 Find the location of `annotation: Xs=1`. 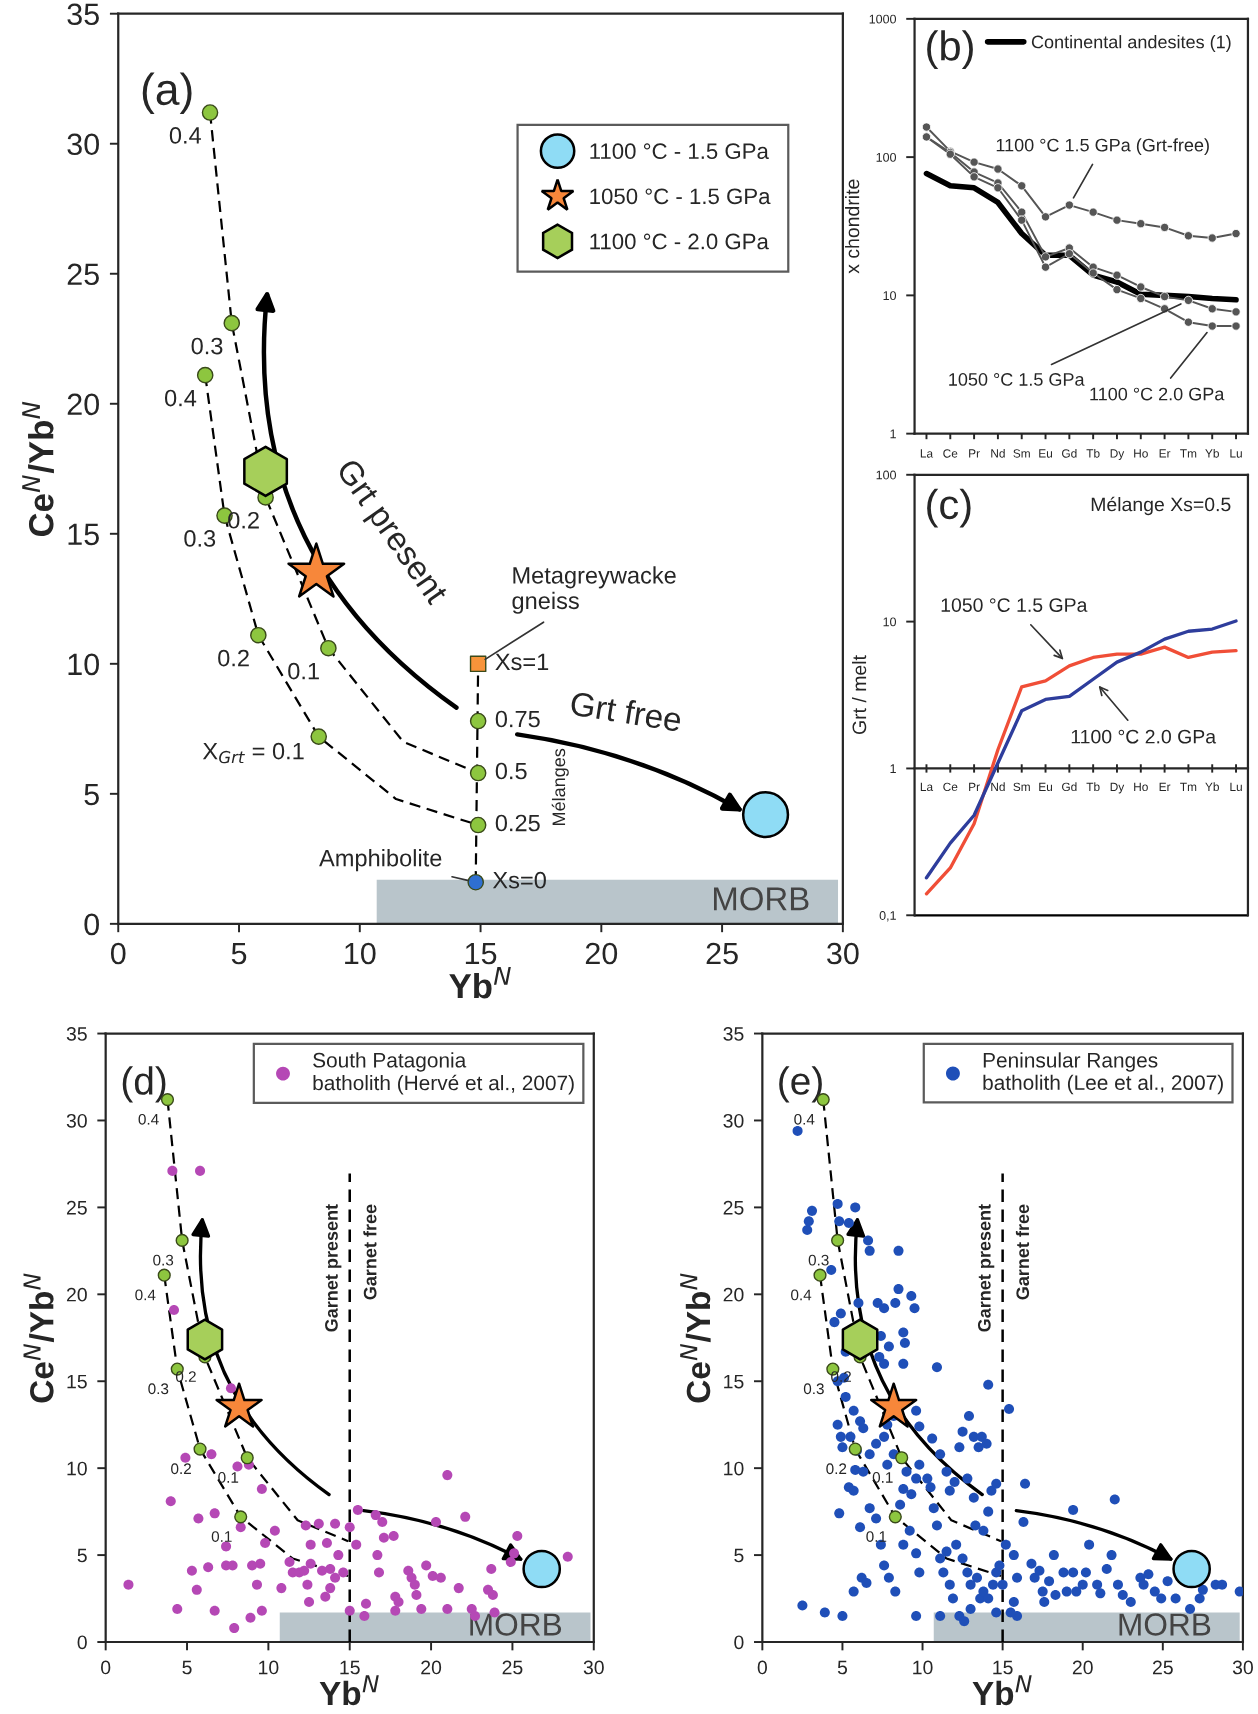

annotation: Xs=1 is located at coordinates (522, 662).